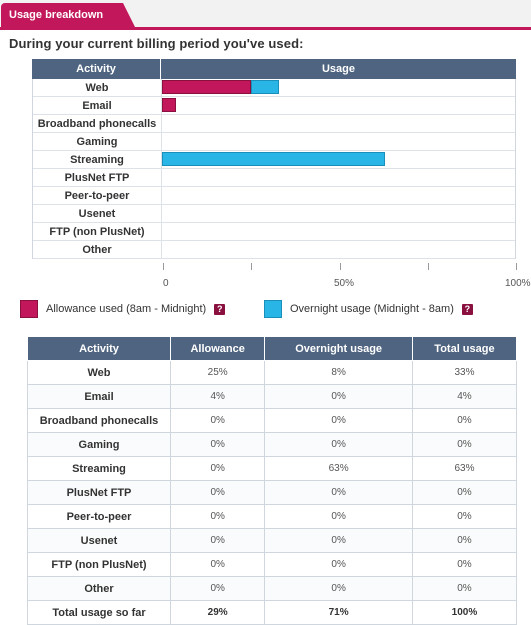  I want to click on legend-allowance-swatch, so click(29, 309).